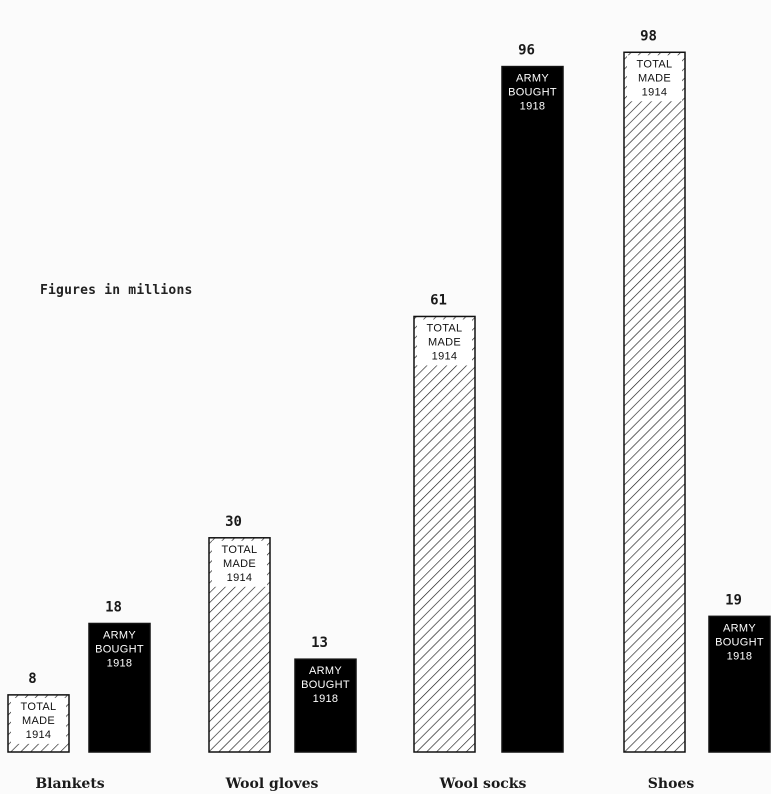  Describe the element at coordinates (654, 402) in the screenshot. I see `bar-shoes-total-made` at that location.